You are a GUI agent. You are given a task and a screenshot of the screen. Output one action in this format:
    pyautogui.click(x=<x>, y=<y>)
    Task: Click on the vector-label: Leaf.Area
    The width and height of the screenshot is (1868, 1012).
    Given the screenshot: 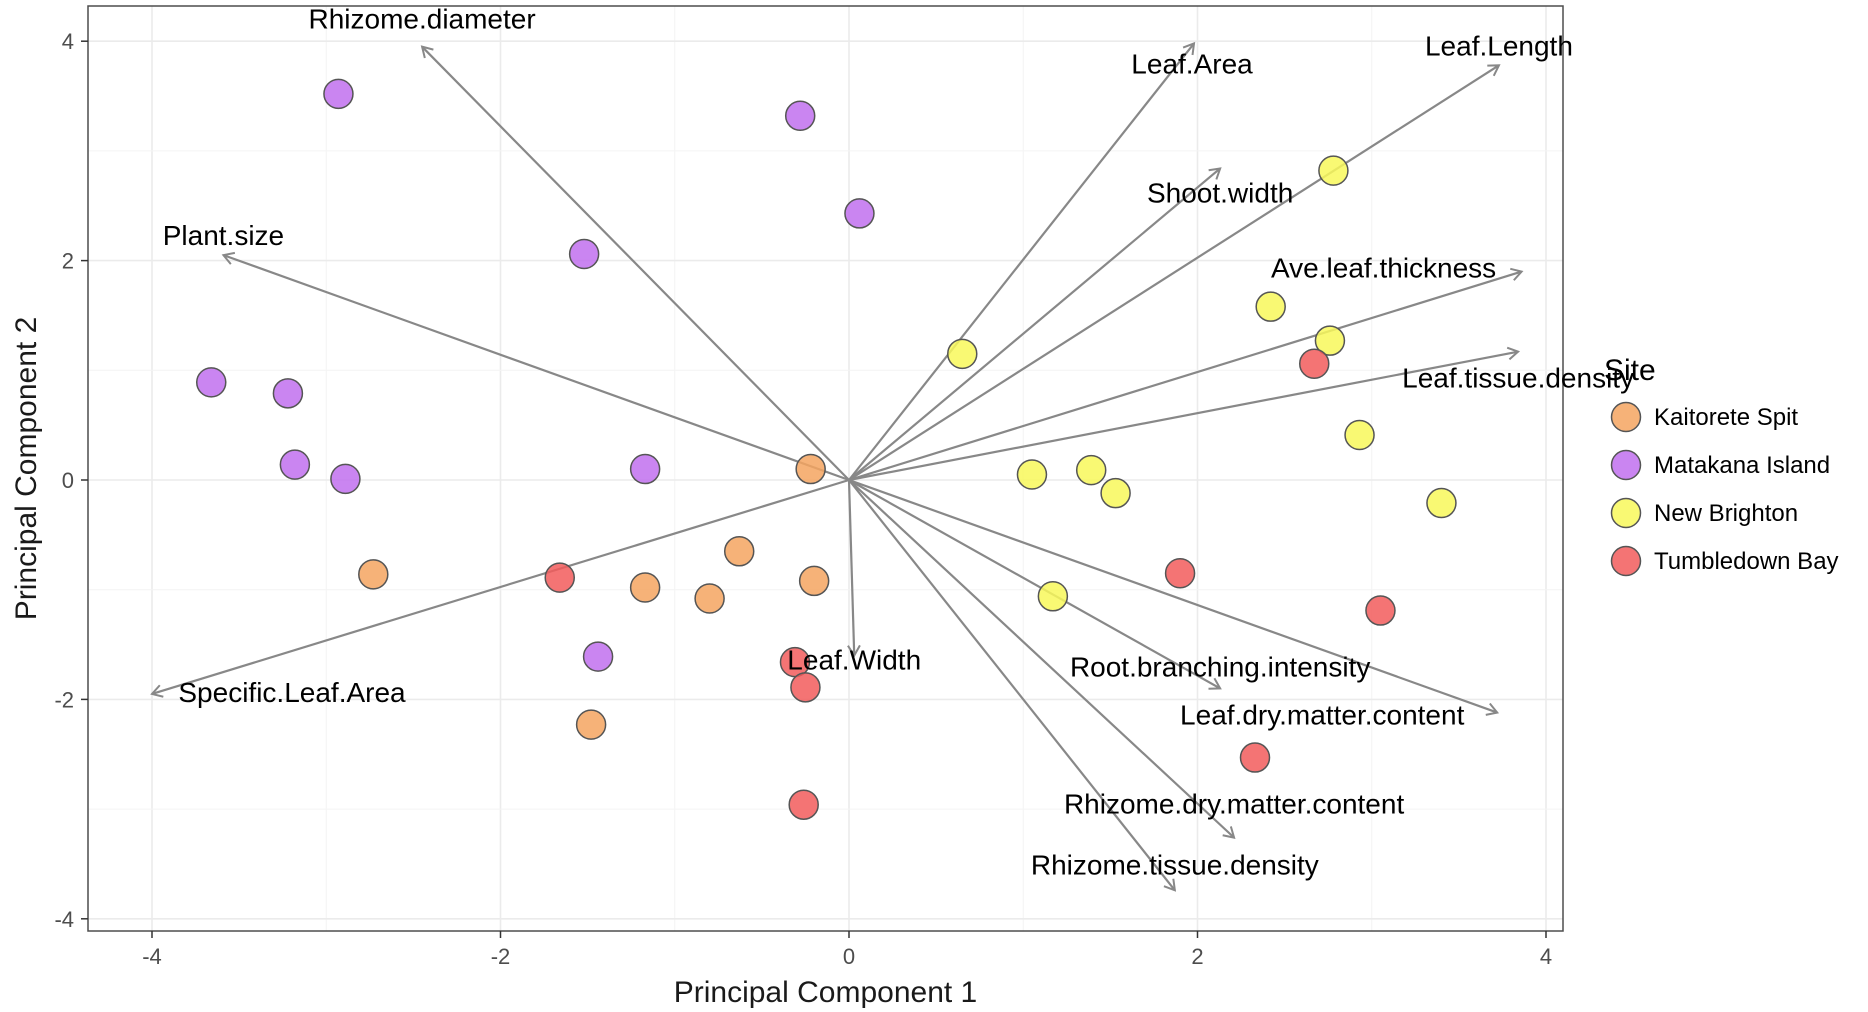 What is the action you would take?
    pyautogui.click(x=1192, y=63)
    